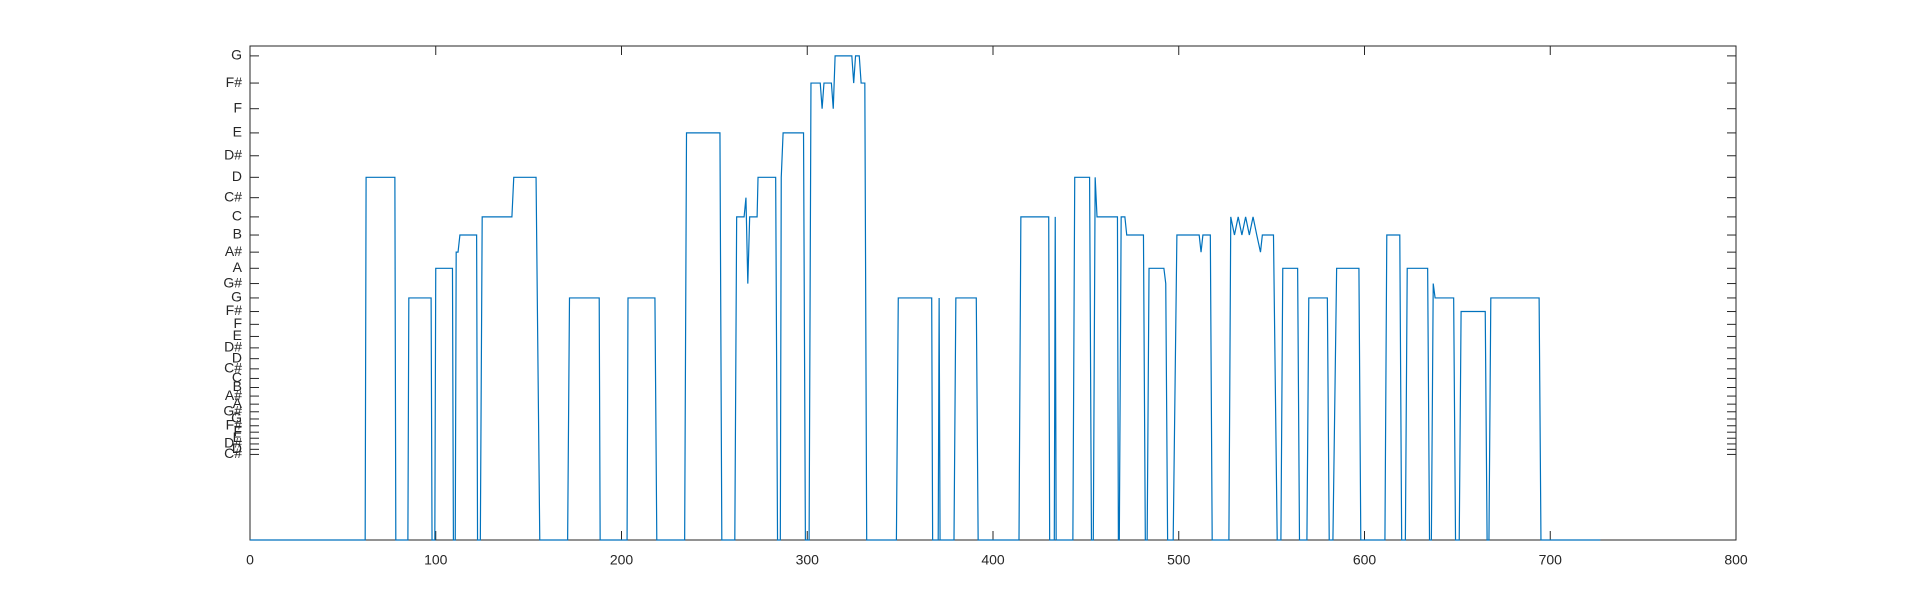 The height and width of the screenshot is (609, 1920). What do you see at coordinates (1179, 560) in the screenshot?
I see `x-tick-label: 500` at bounding box center [1179, 560].